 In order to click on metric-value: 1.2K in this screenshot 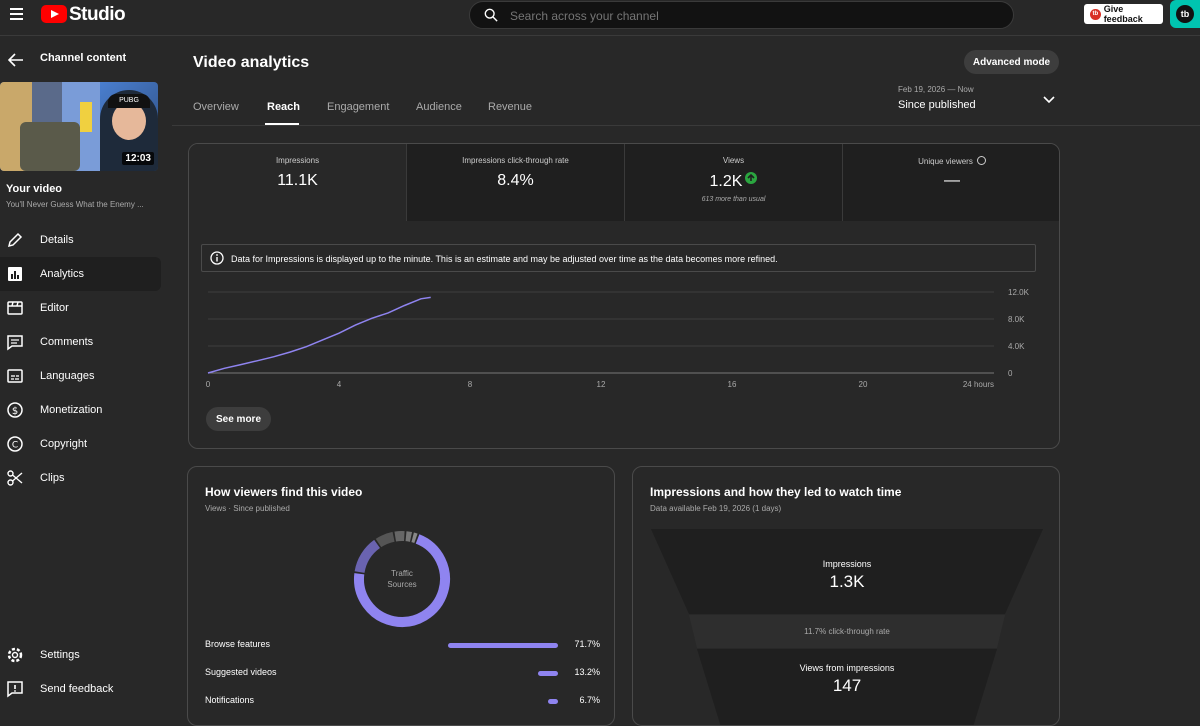, I will do `click(726, 181)`.